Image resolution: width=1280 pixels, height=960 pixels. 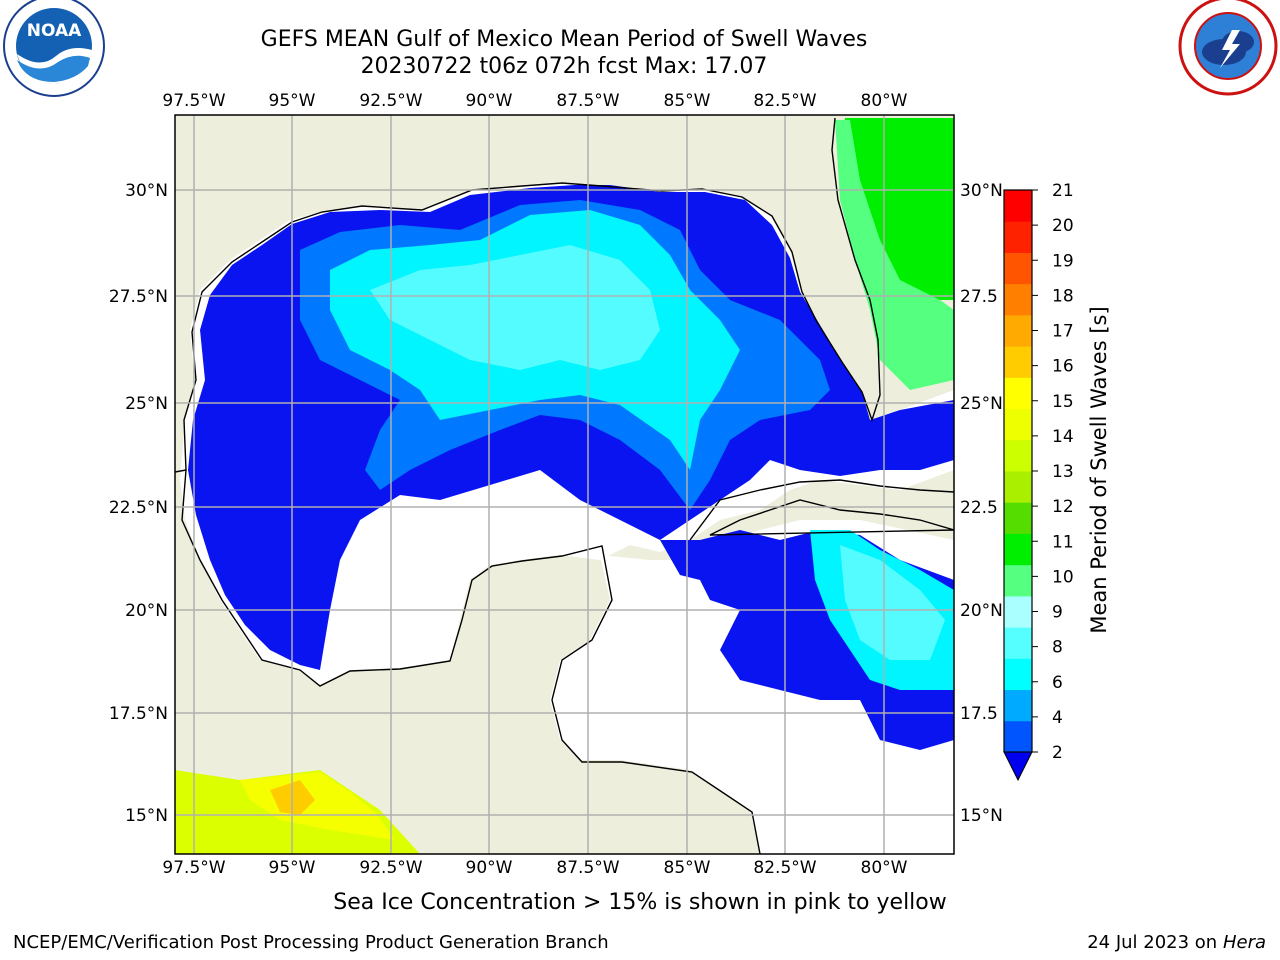 What do you see at coordinates (193, 868) in the screenshot?
I see `lon-label-bottom-0: 97.5°W` at bounding box center [193, 868].